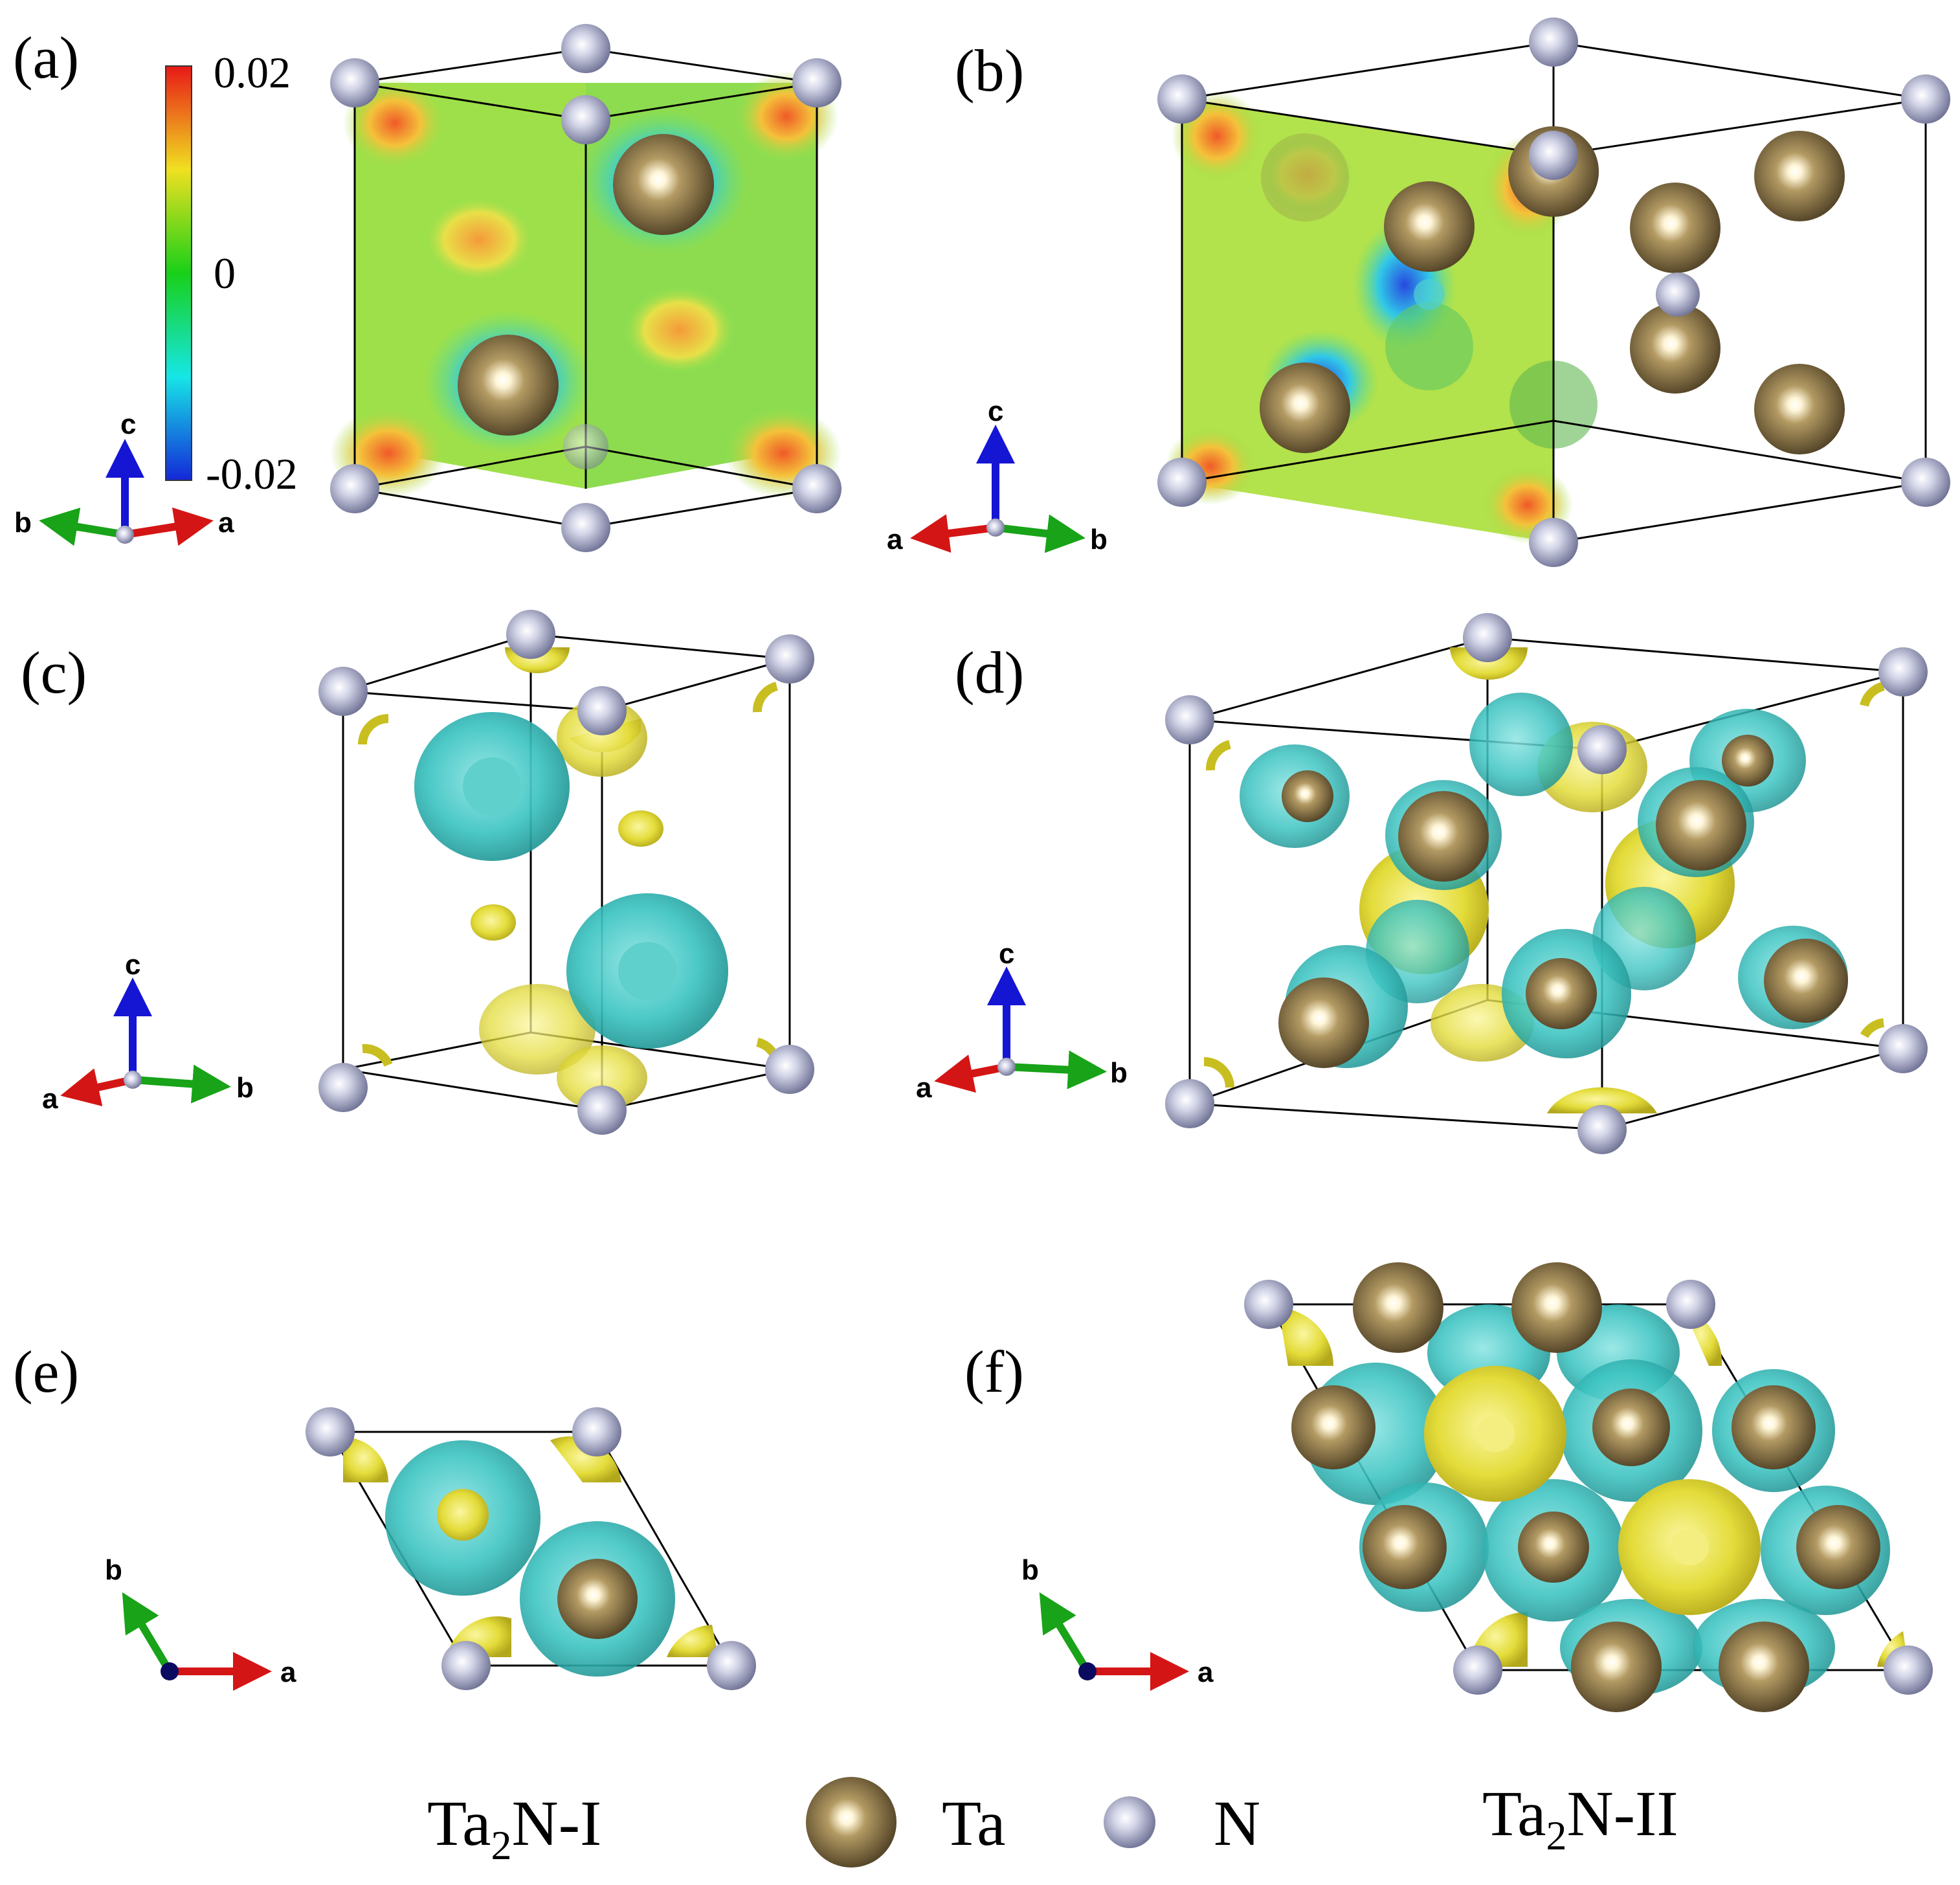  I want to click on panel-a-label: (a), so click(46, 58).